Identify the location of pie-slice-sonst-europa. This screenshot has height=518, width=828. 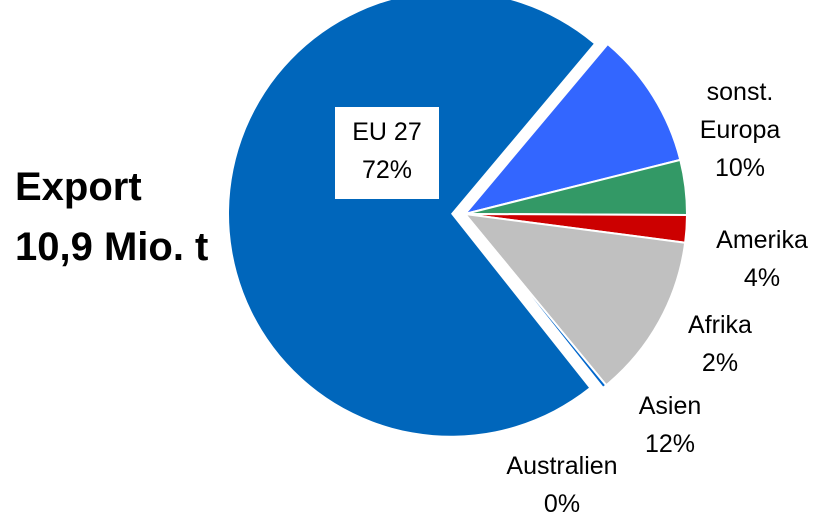
(572, 129).